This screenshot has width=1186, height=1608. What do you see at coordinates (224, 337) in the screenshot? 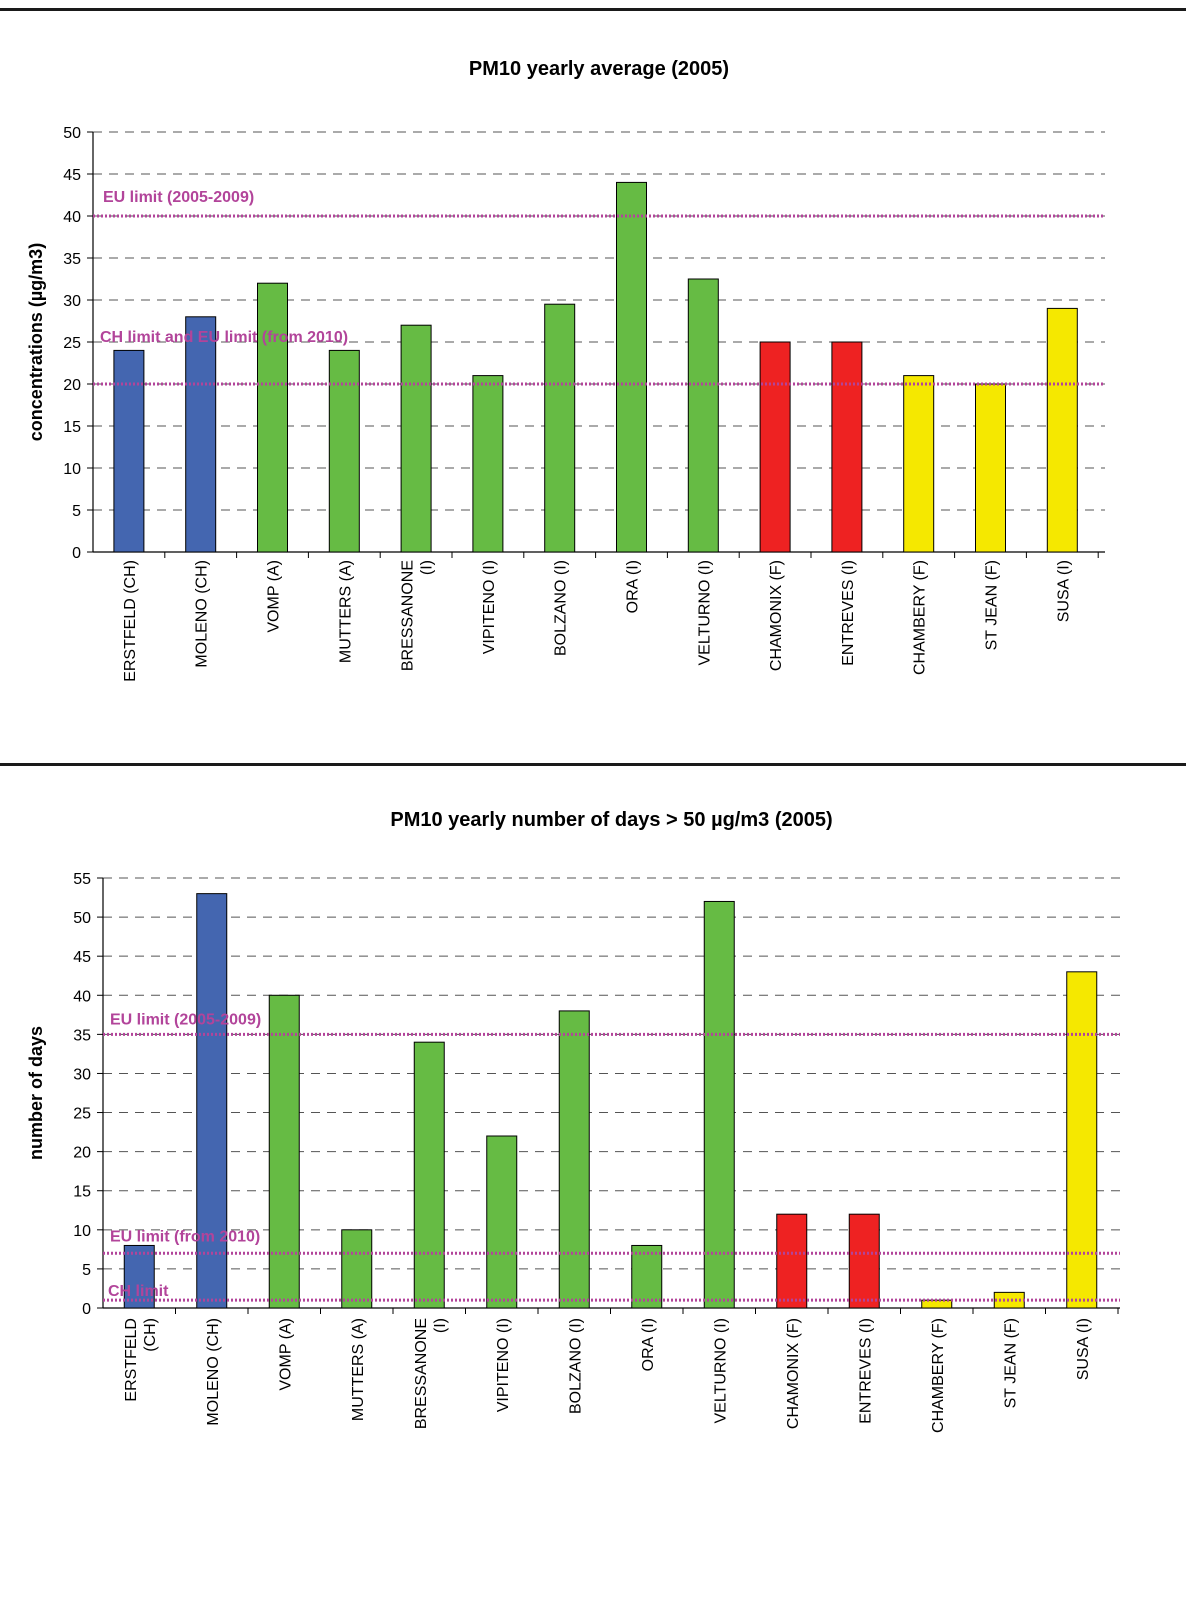
I see `limit-label: CH limit and EU limit (from 2010)` at bounding box center [224, 337].